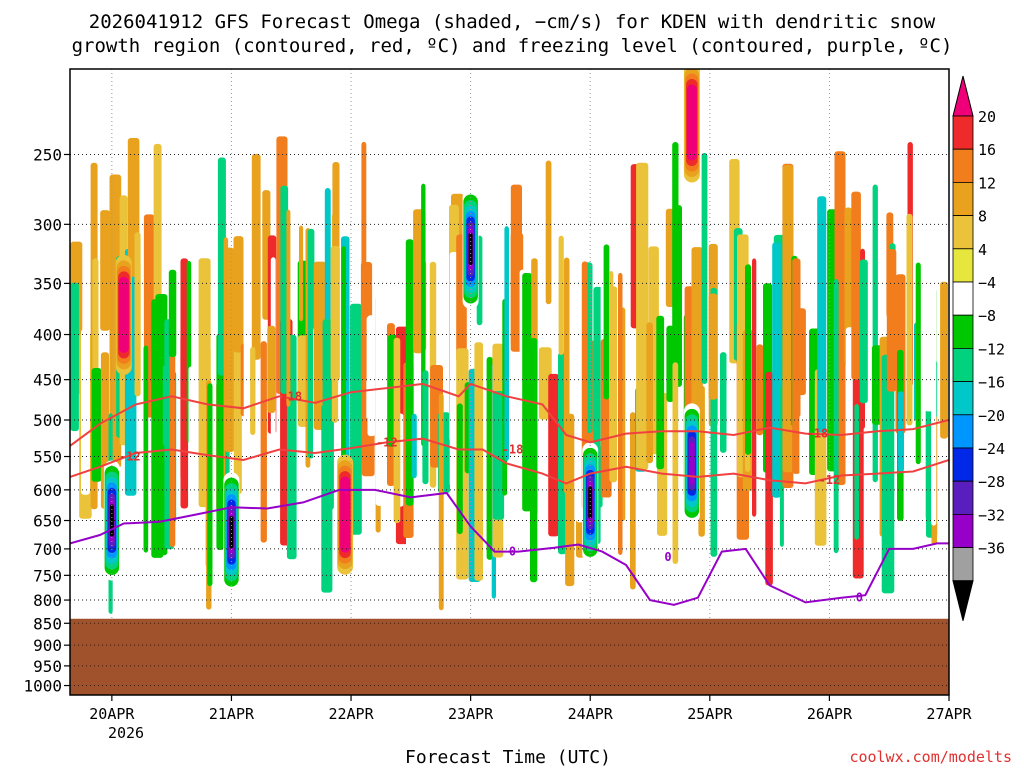 The image size is (1024, 768). I want to click on colorbar-label: −36, so click(991, 549).